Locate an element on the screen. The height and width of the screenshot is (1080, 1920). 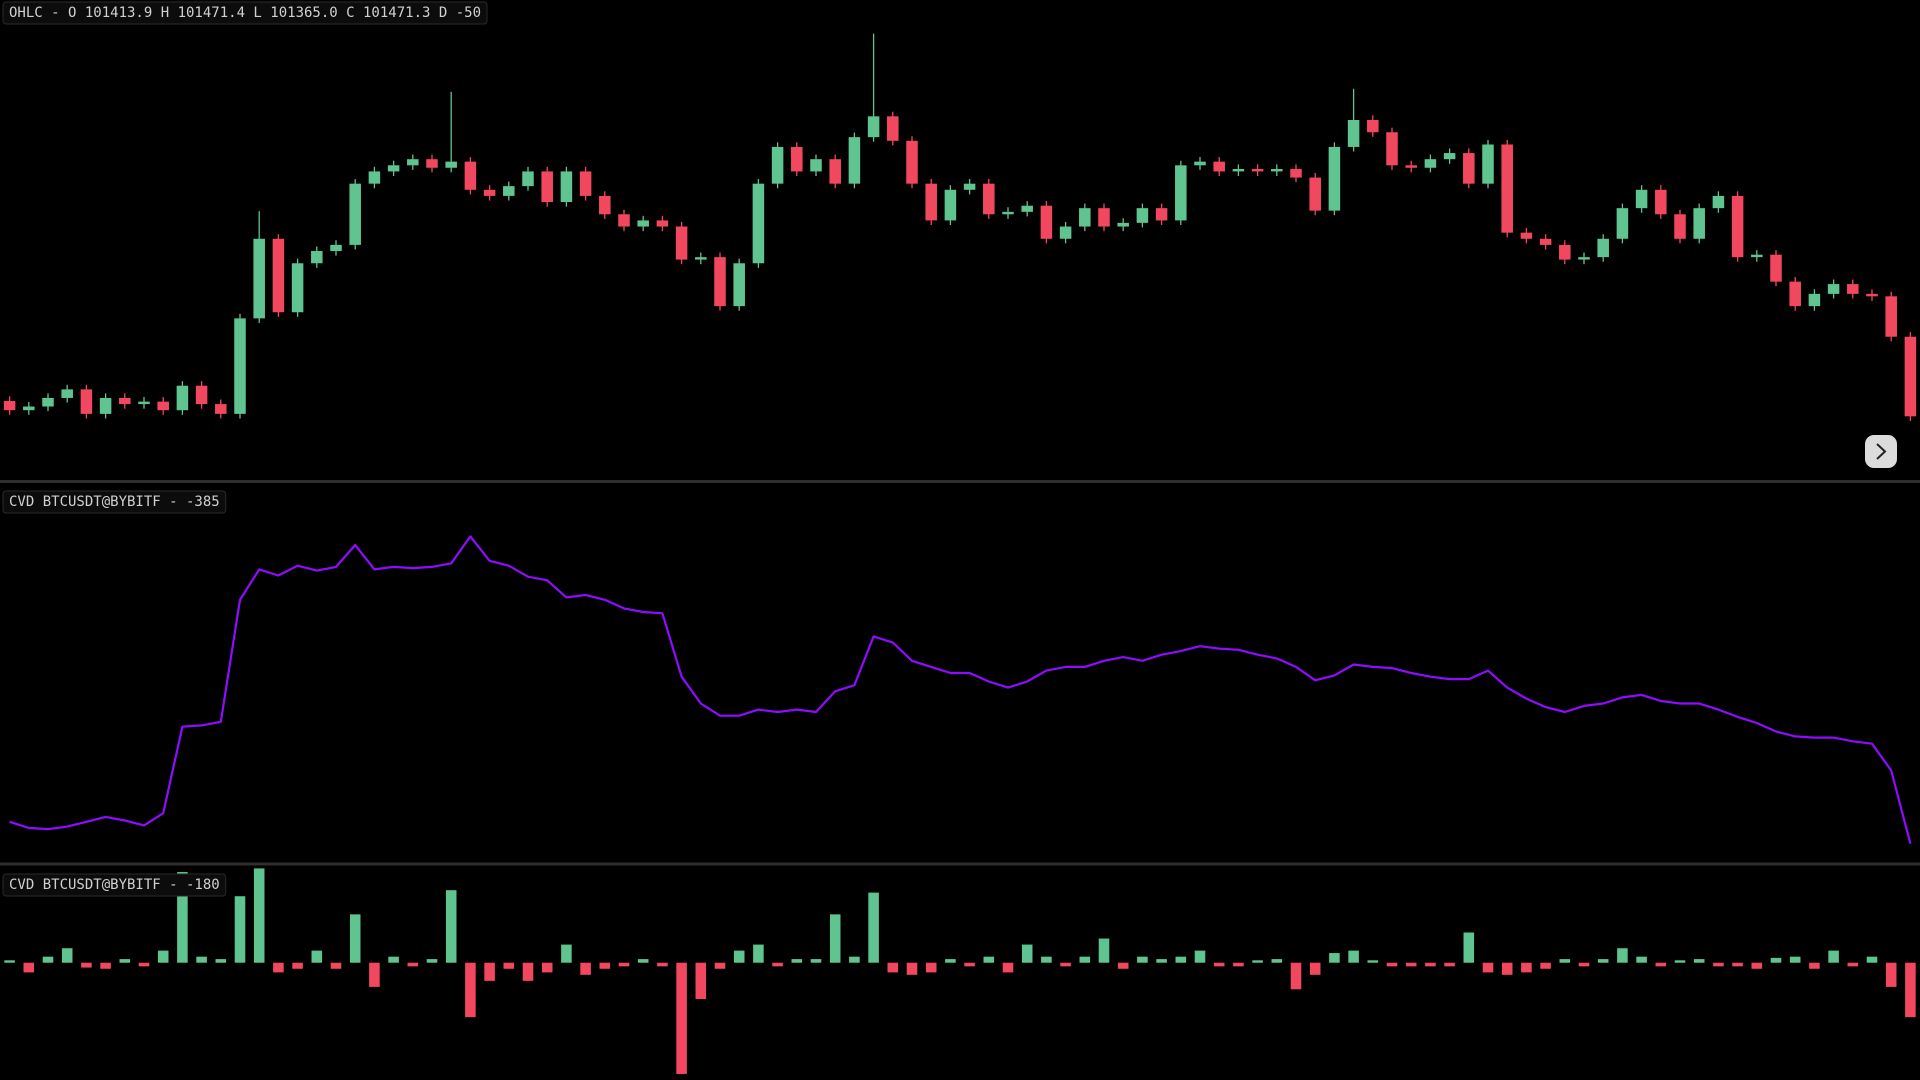
label-box is located at coordinates (114, 885).